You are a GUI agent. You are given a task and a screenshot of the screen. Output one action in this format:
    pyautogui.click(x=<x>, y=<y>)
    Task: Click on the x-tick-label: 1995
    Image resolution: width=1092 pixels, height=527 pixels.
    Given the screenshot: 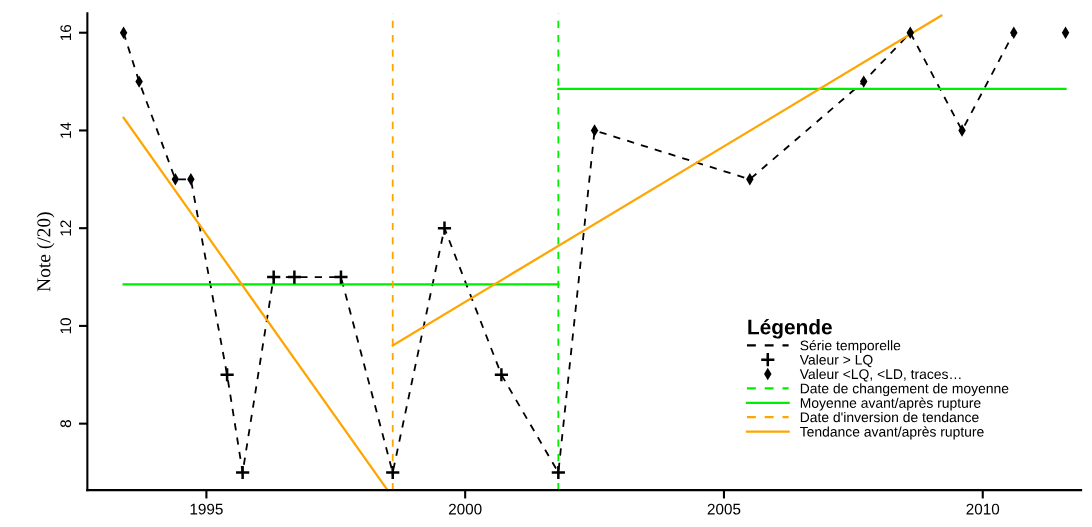 What is the action you would take?
    pyautogui.click(x=206, y=509)
    